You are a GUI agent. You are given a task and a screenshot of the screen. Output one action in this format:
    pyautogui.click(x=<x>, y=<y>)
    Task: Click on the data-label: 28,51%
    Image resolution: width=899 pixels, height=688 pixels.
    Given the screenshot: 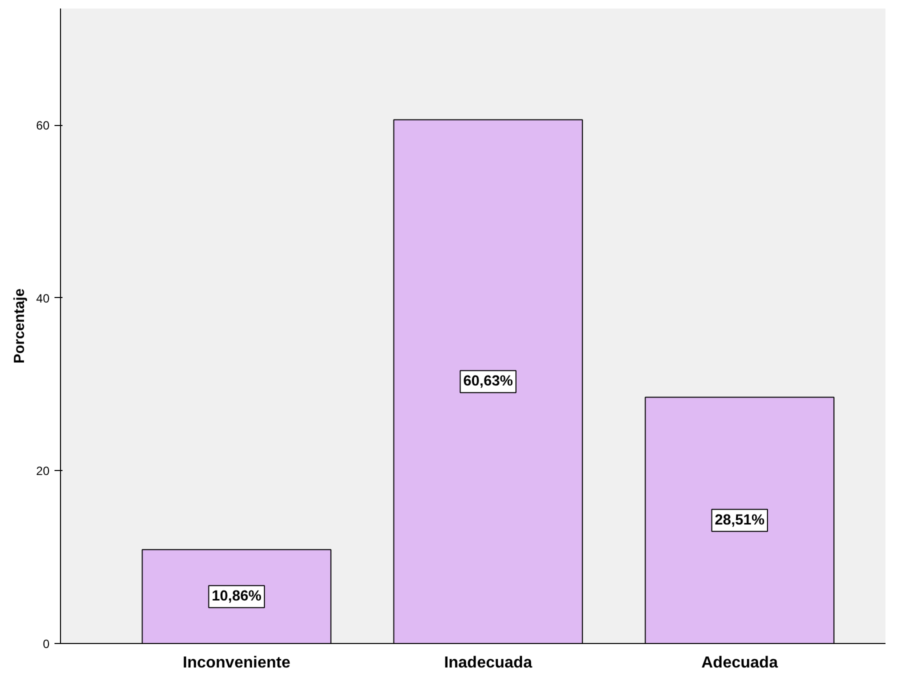 What is the action you would take?
    pyautogui.click(x=739, y=520)
    